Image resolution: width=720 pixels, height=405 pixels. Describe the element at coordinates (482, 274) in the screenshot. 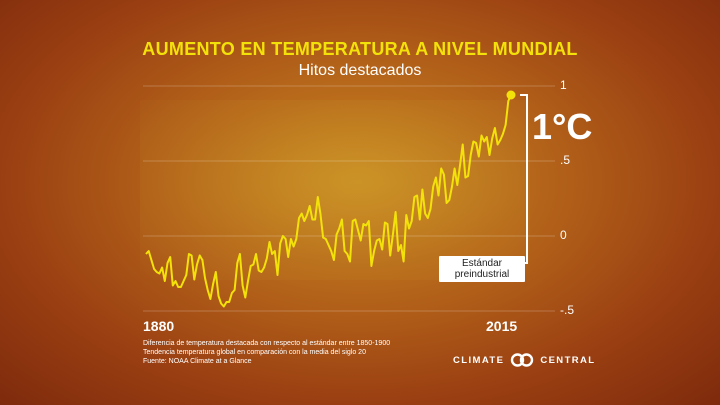

I see `baseline-label-line2: preindustrial` at that location.